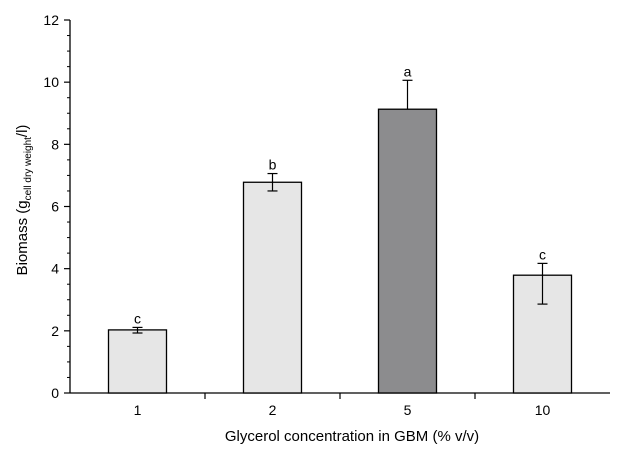 The image size is (641, 450). Describe the element at coordinates (51, 82) in the screenshot. I see `y-tick-label: 10` at that location.